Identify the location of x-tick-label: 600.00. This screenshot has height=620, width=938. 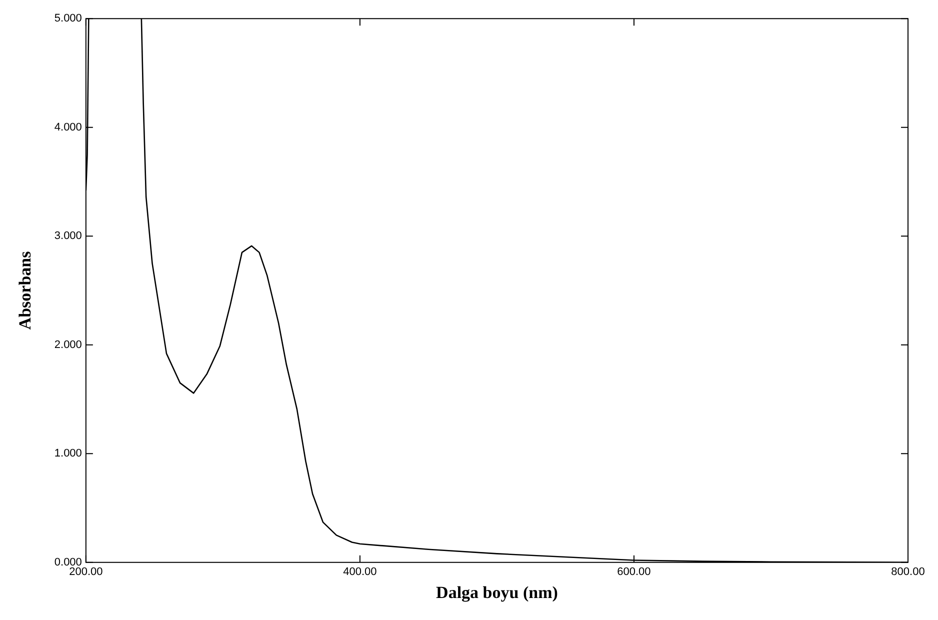
(634, 572).